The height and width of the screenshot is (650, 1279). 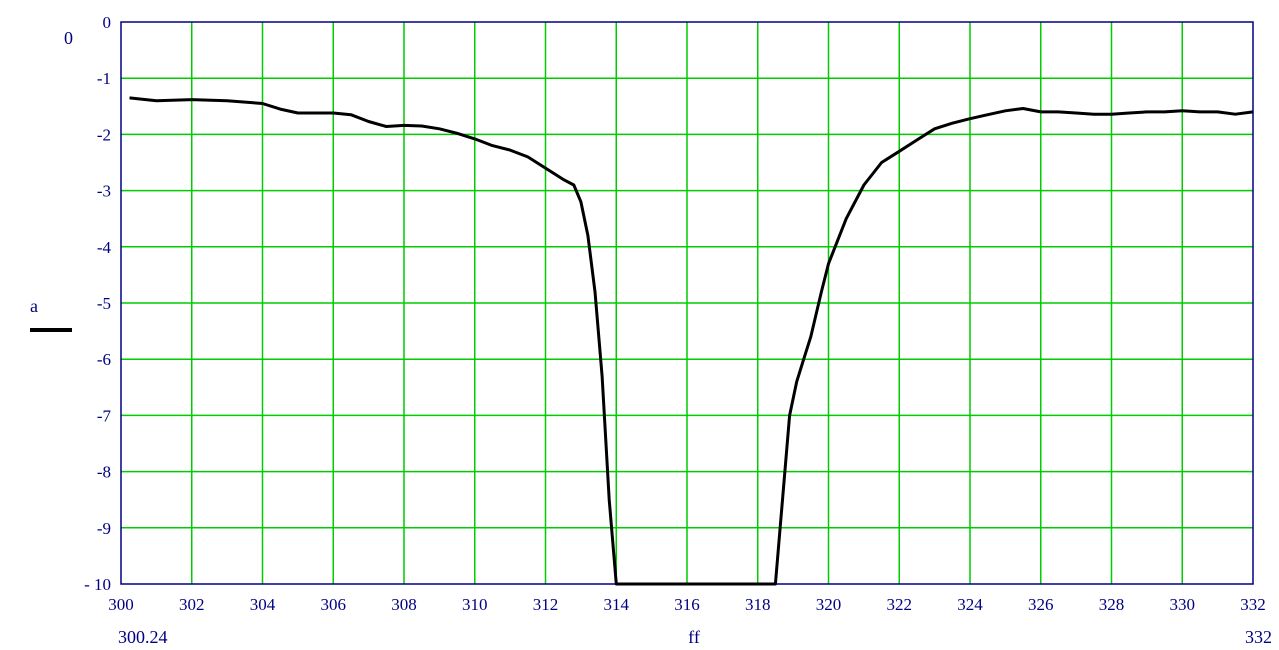 What do you see at coordinates (1258, 637) in the screenshot?
I see `x-range-max-label: 332` at bounding box center [1258, 637].